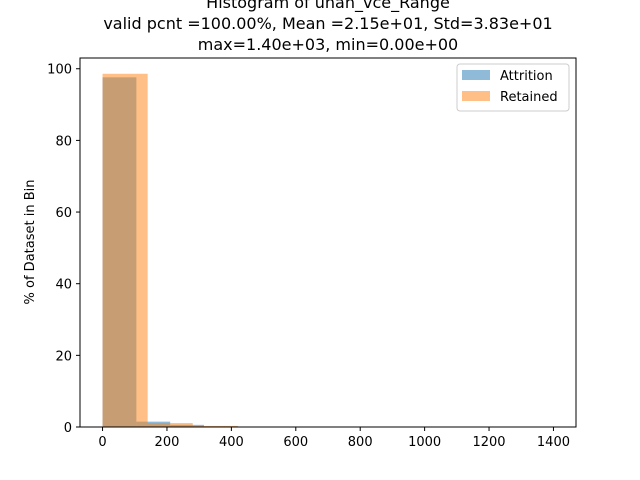  Describe the element at coordinates (167, 442) in the screenshot. I see `x-tick-label-1: 200` at that location.